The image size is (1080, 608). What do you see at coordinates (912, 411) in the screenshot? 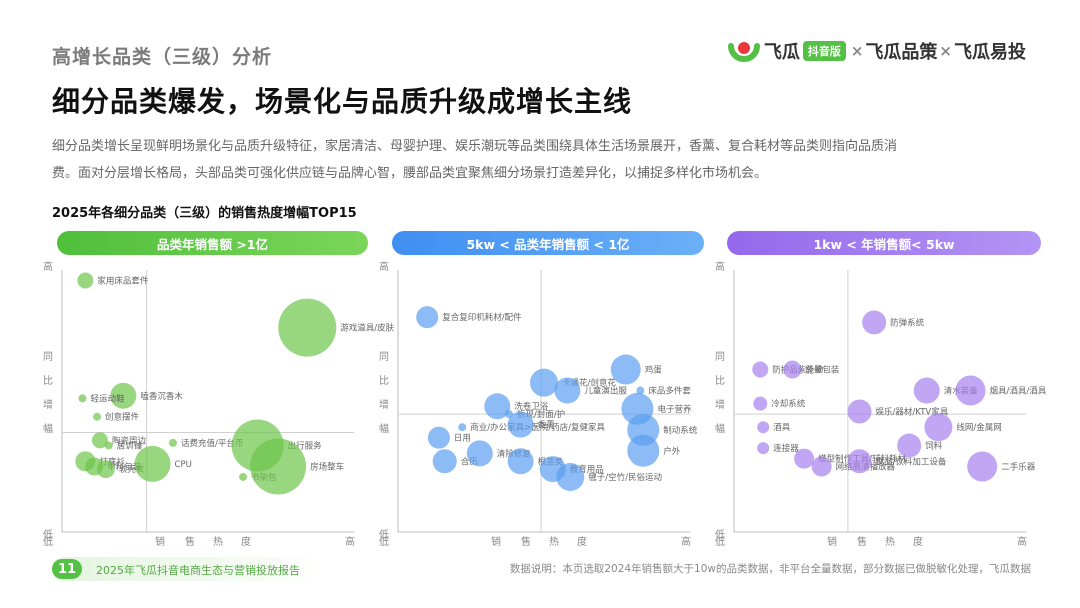
I see `data-point-label: 娱乐/器材/KTV家具` at bounding box center [912, 411].